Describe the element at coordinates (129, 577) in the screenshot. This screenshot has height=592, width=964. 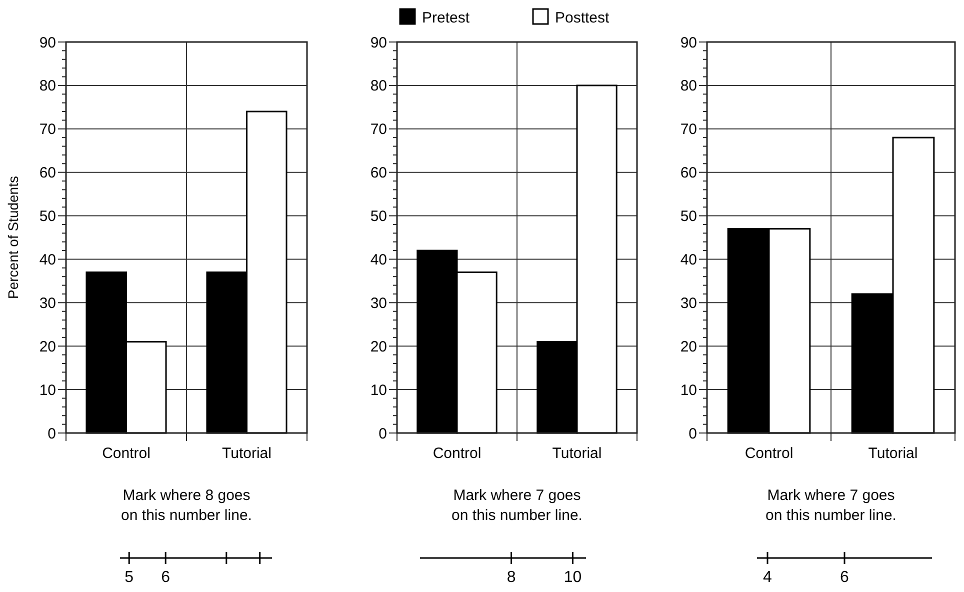
I see `text: 5` at that location.